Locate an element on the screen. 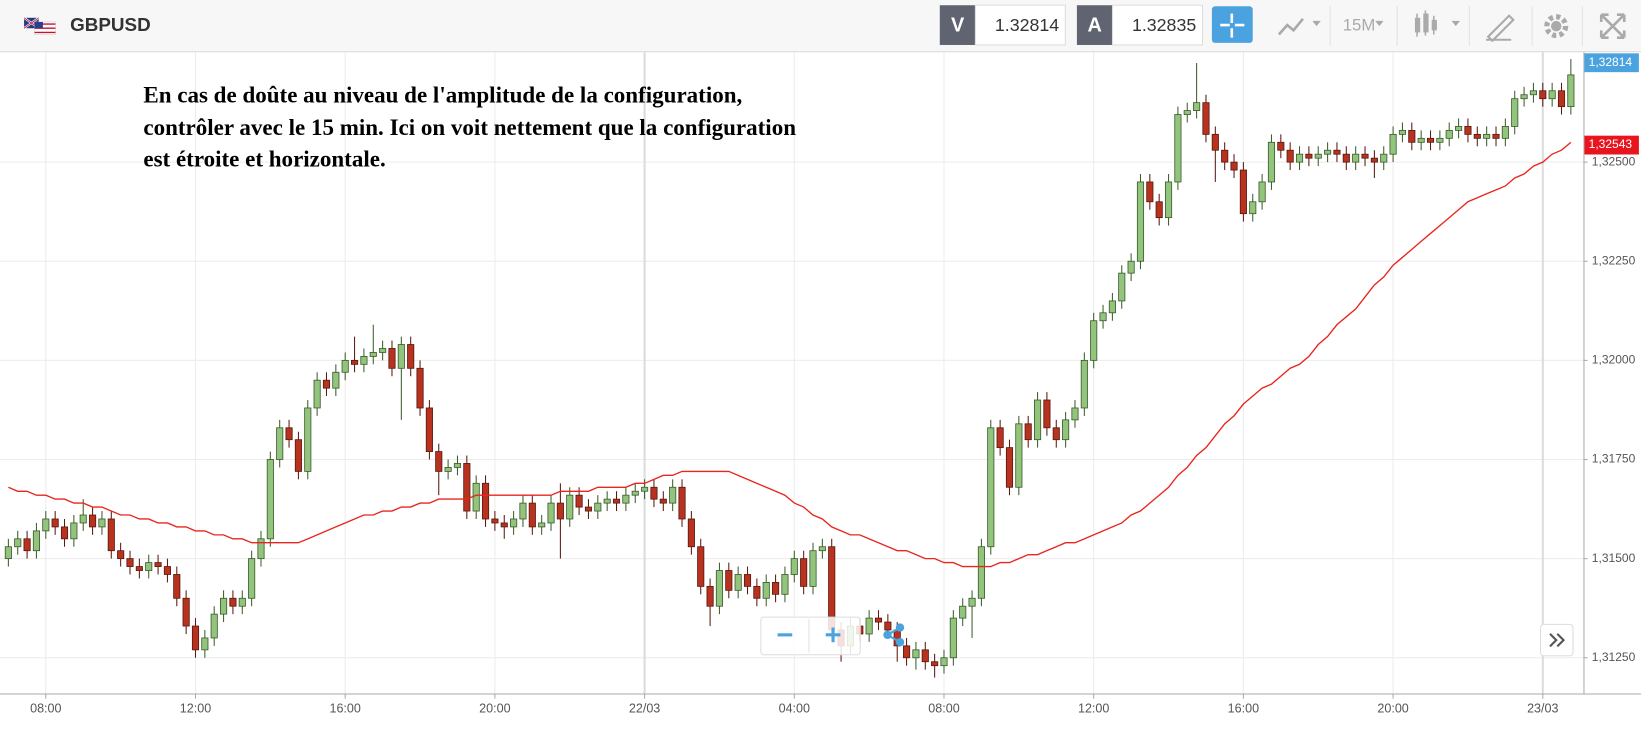 The height and width of the screenshot is (729, 1641). y-tick-label: 1,32000 is located at coordinates (1614, 360).